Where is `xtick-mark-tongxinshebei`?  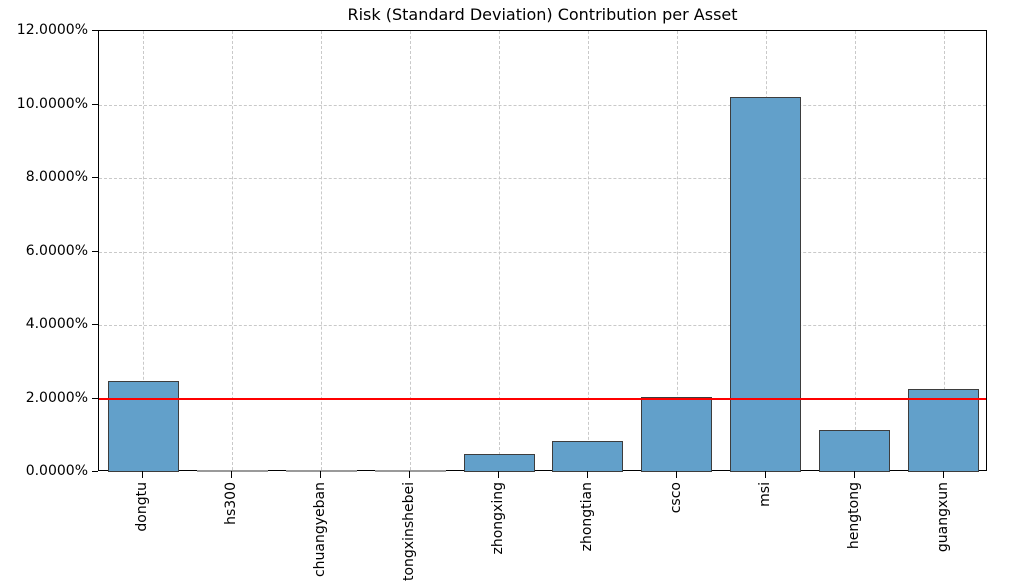 xtick-mark-tongxinshebei is located at coordinates (410, 474).